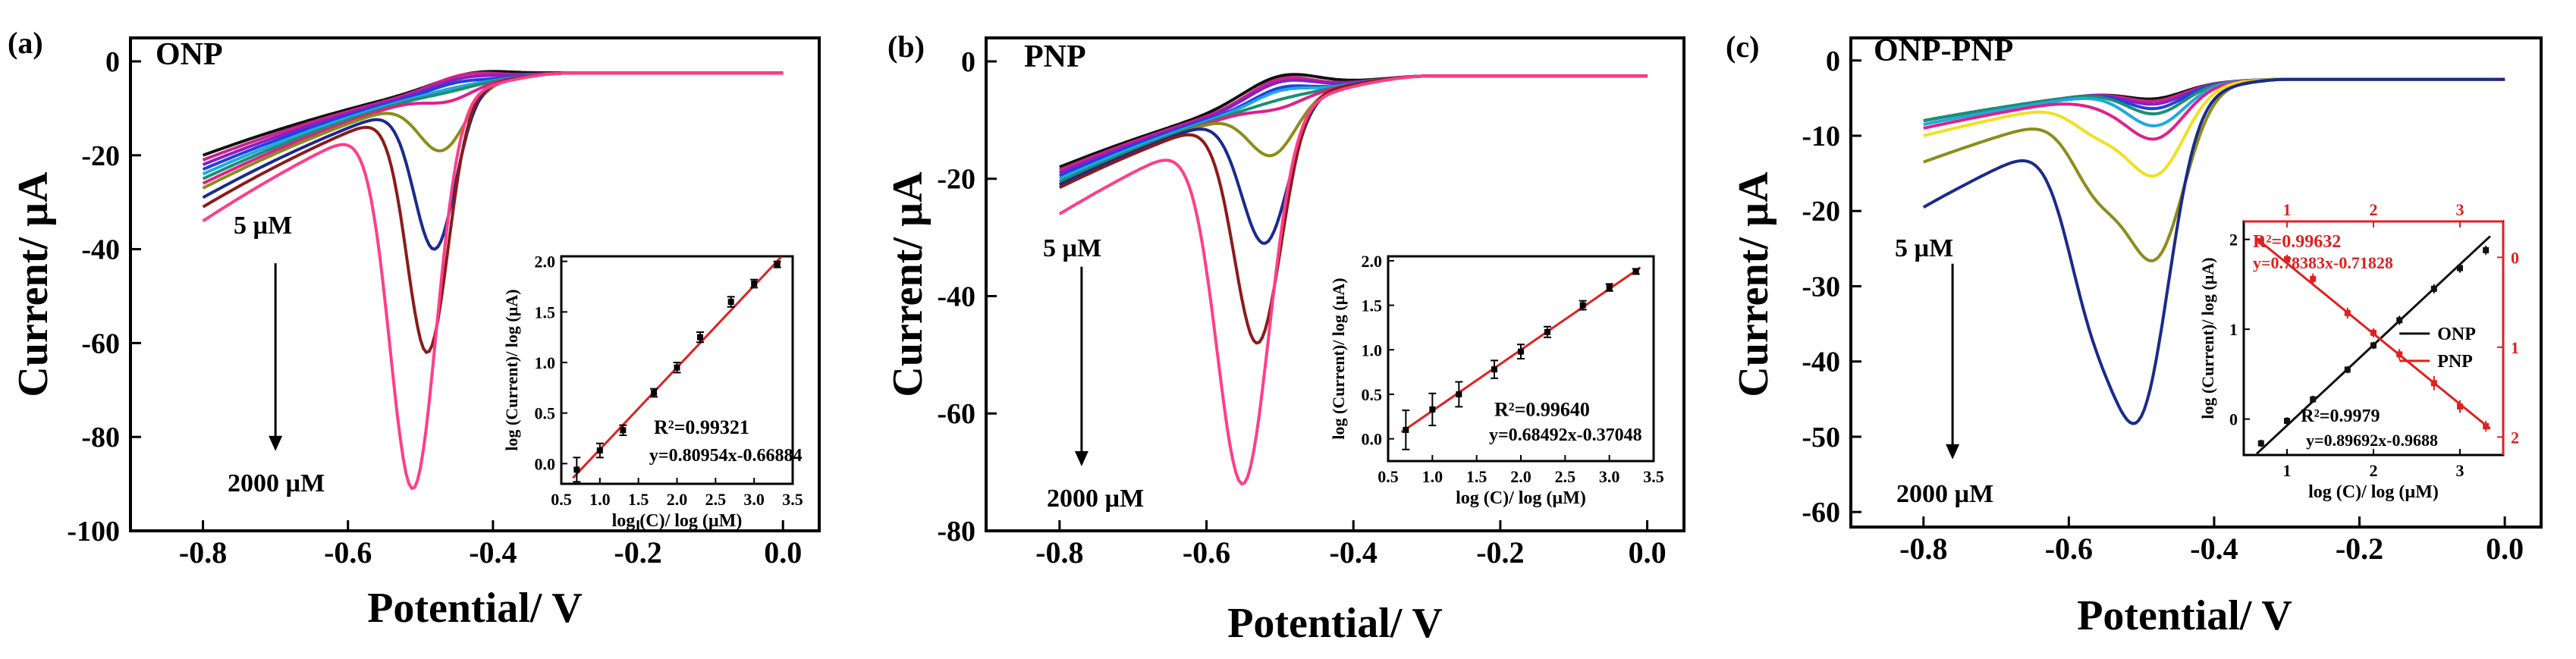 This screenshot has width=2576, height=659. What do you see at coordinates (2207, 338) in the screenshot?
I see `inset-y-title: log (Current)/ log (µA)` at bounding box center [2207, 338].